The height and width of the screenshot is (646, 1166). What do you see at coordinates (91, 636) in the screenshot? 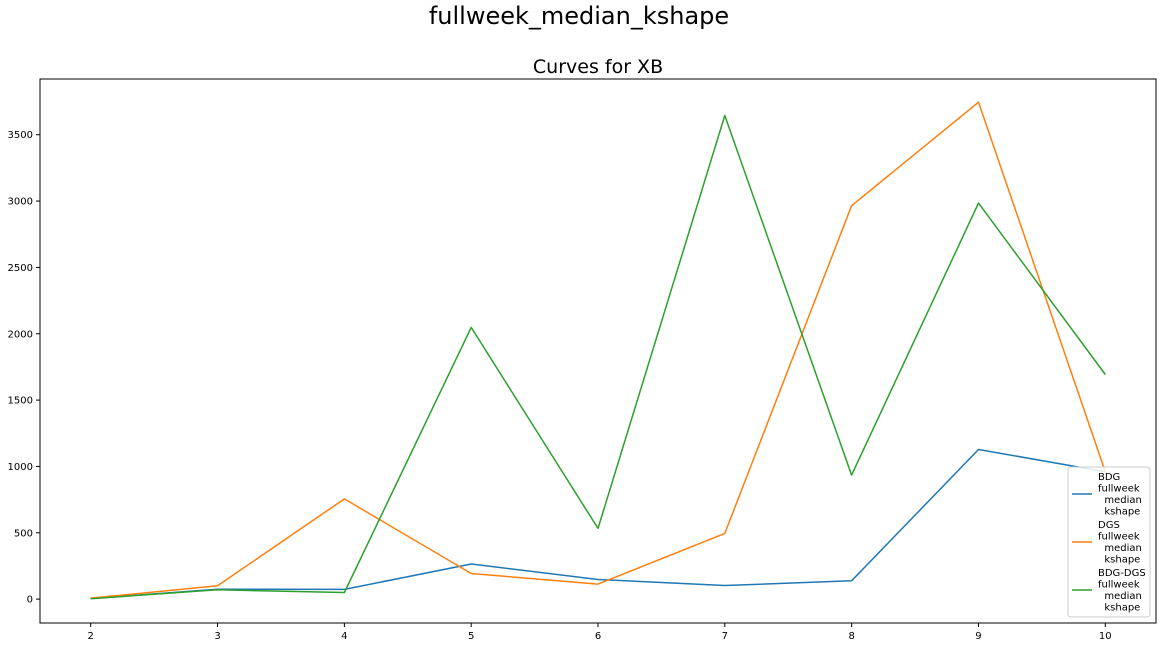
I see `x-tick-label: 2` at bounding box center [91, 636].